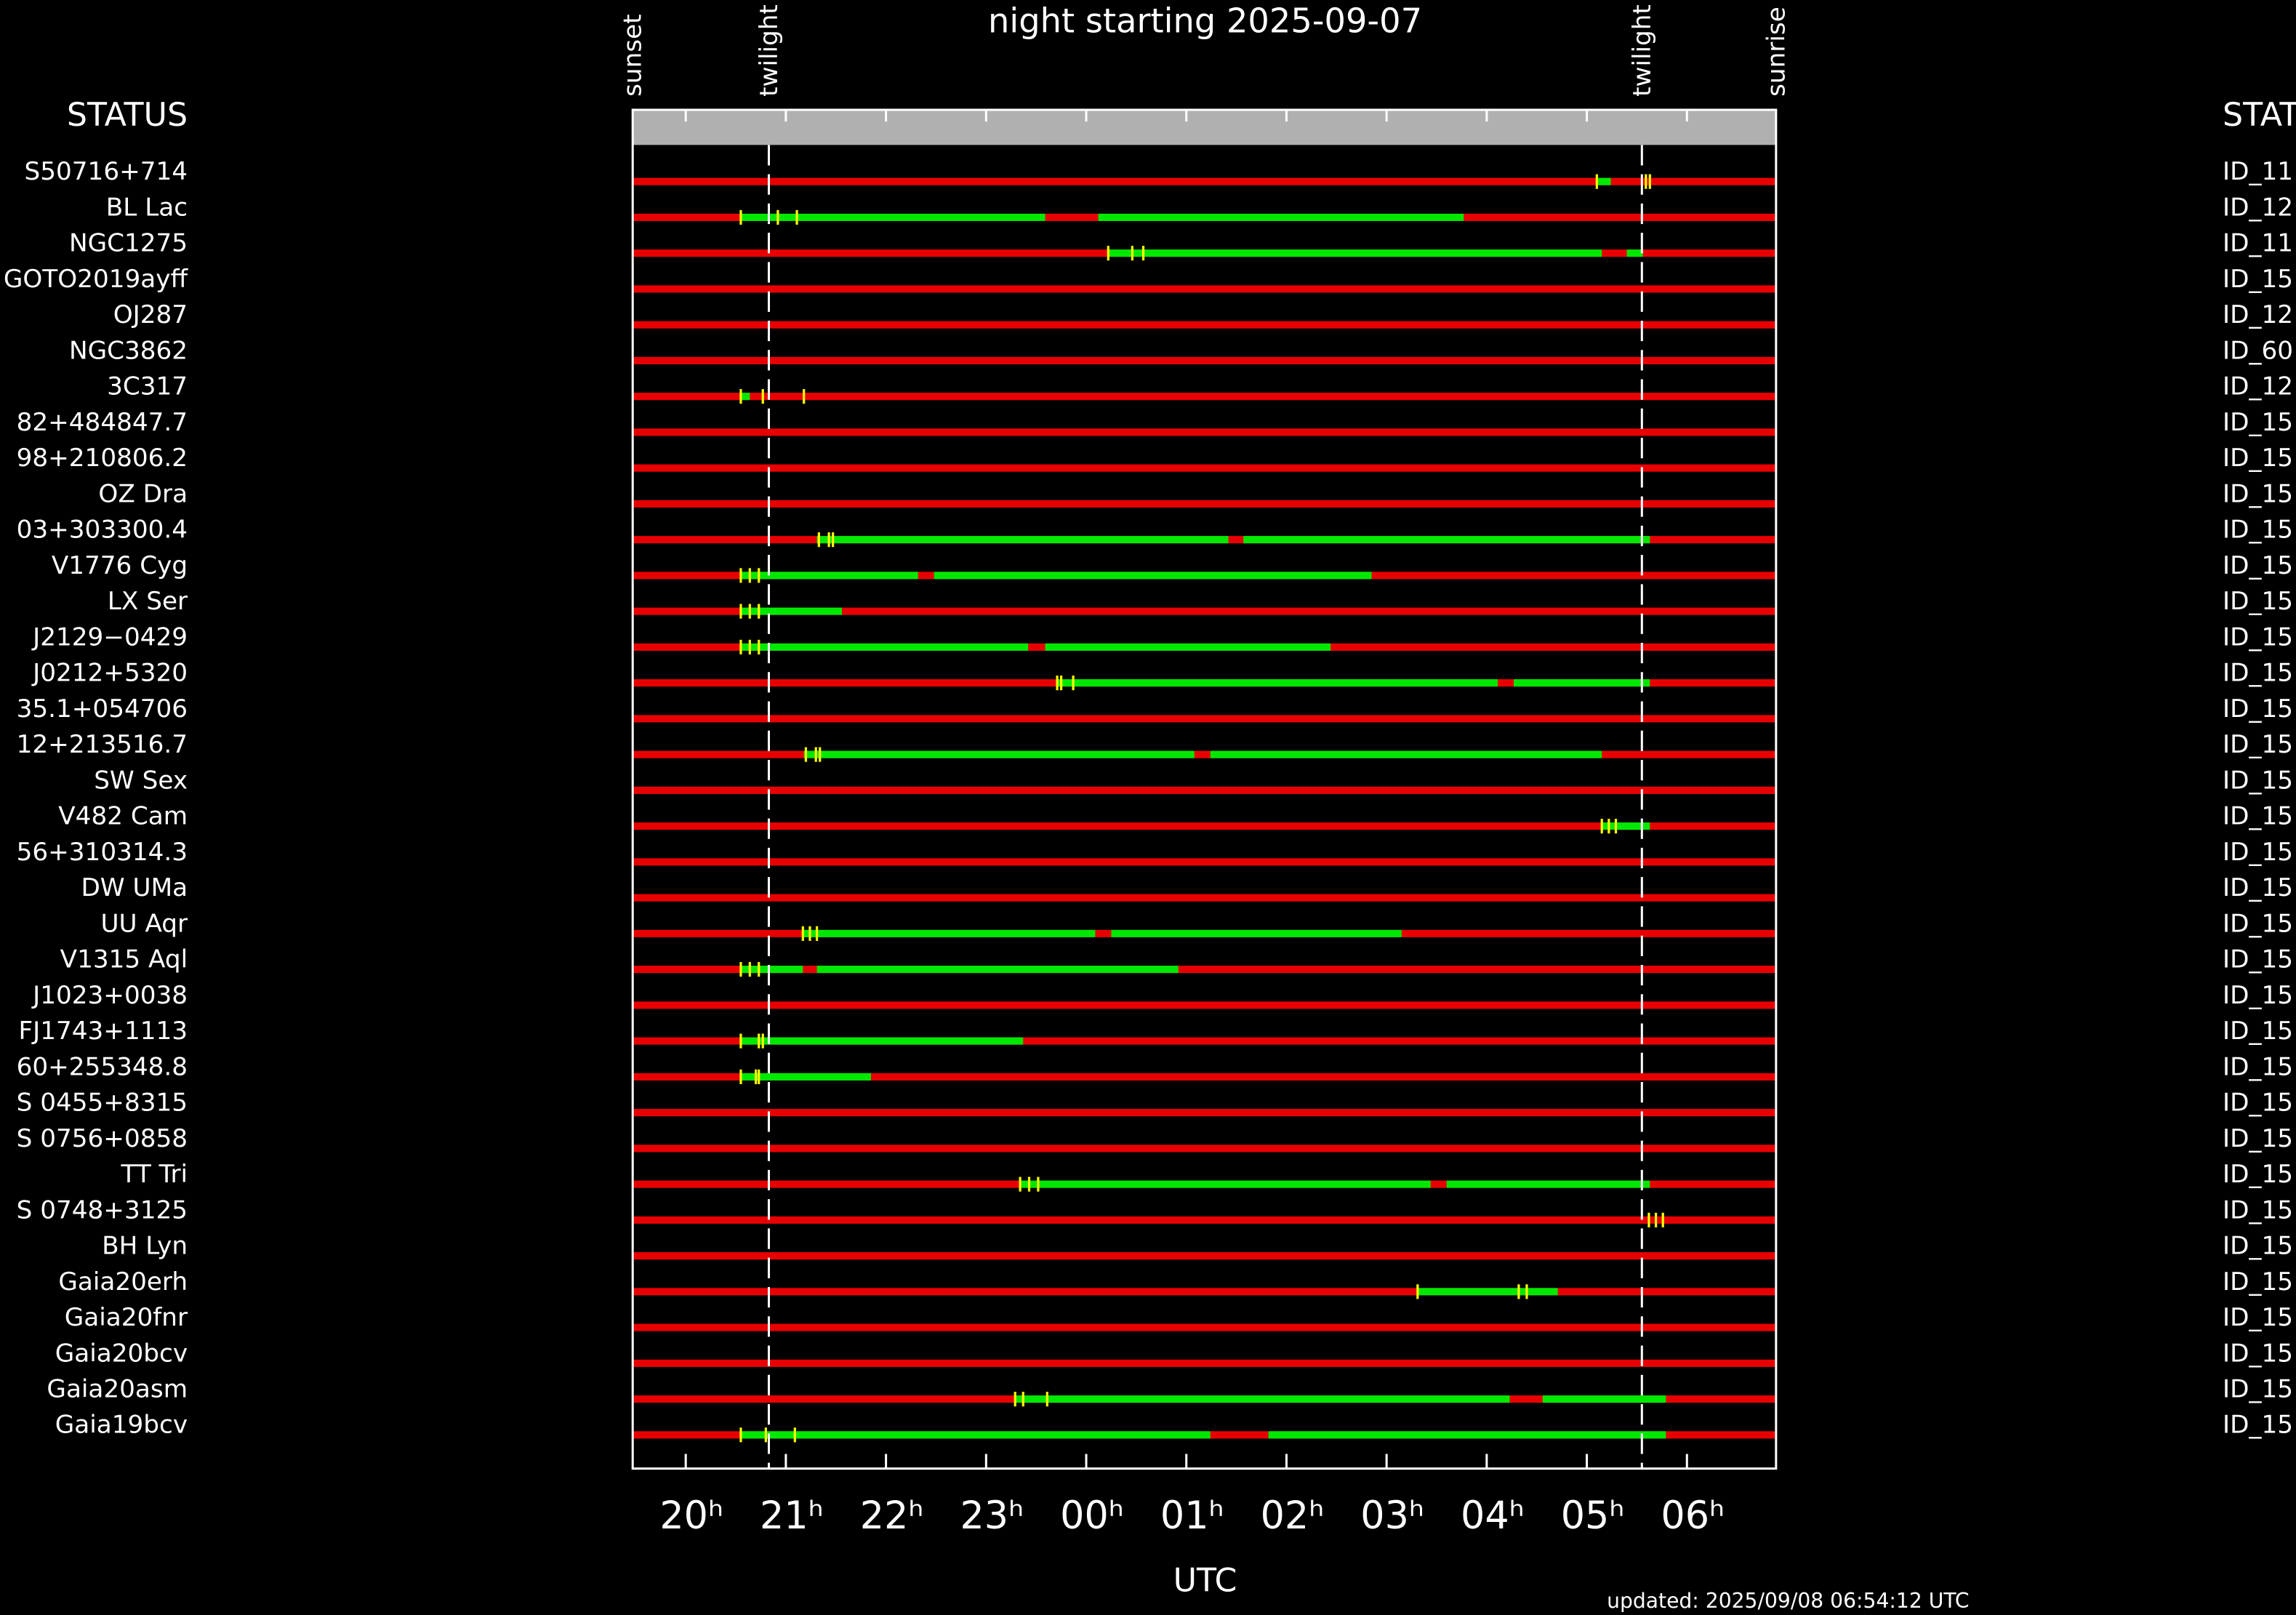 The image size is (2296, 1615). I want to click on target-name: 98+210806.2, so click(102, 458).